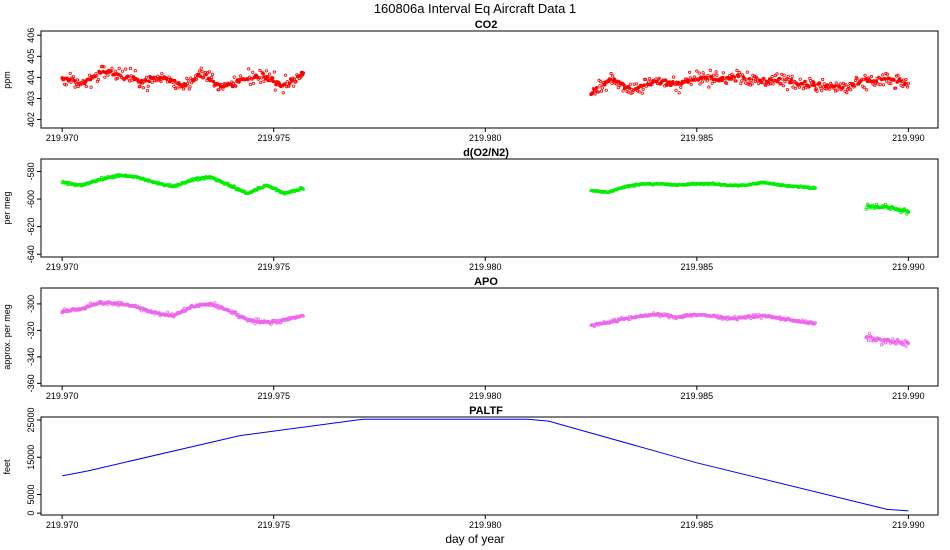  What do you see at coordinates (31, 35) in the screenshot?
I see `co2-y-tick-label: 406` at bounding box center [31, 35].